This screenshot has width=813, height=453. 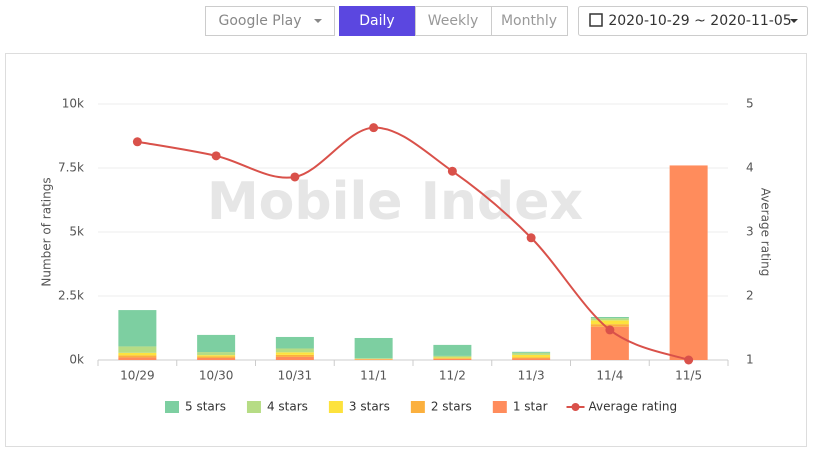 What do you see at coordinates (295, 376) in the screenshot?
I see `x-tick-label: 10/31` at bounding box center [295, 376].